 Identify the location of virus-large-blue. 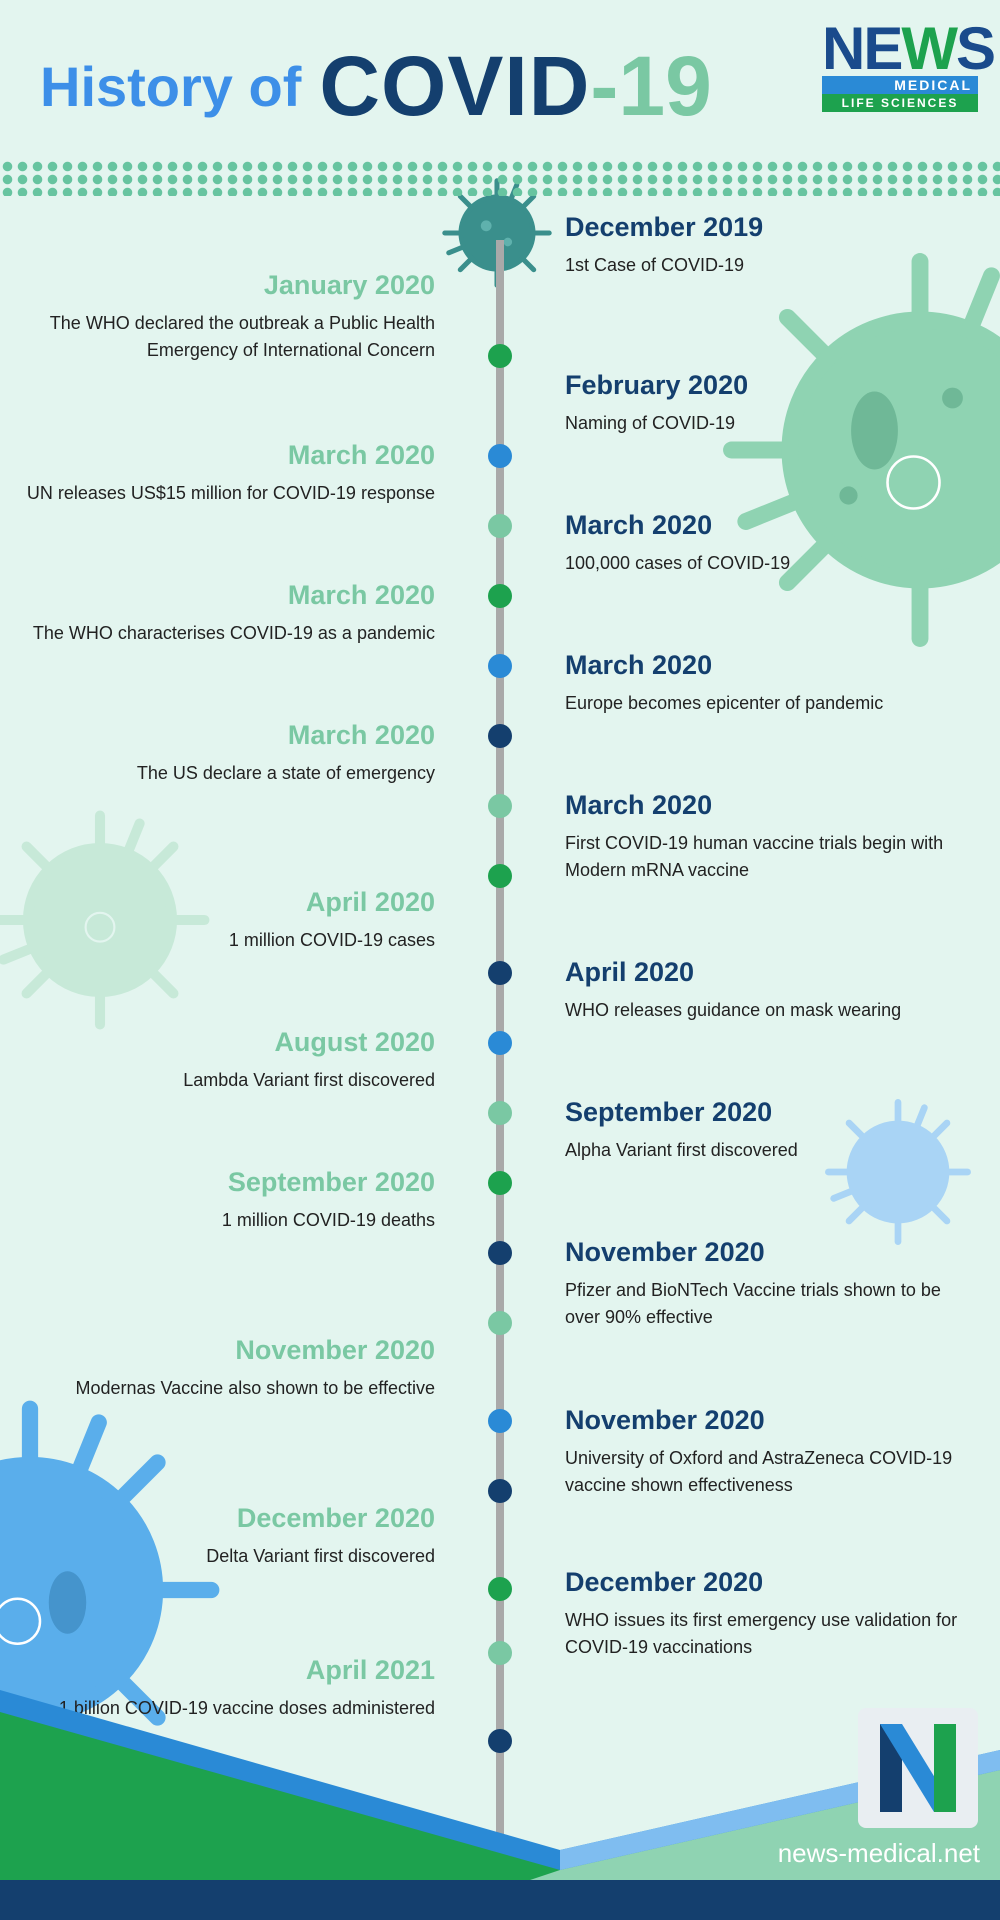
(105, 1590).